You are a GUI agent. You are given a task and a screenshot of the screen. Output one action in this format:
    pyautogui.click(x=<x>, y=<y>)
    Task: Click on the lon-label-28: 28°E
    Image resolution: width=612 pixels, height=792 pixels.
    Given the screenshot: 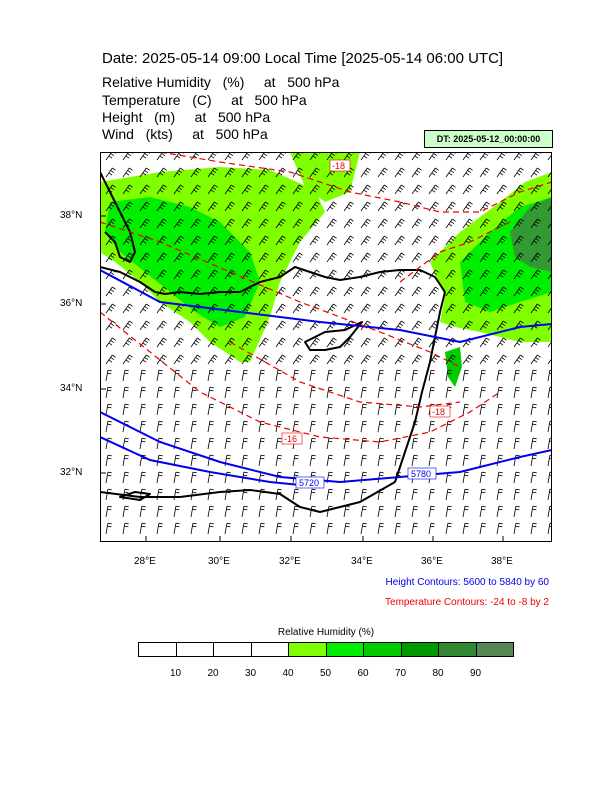 What is the action you would take?
    pyautogui.click(x=145, y=561)
    